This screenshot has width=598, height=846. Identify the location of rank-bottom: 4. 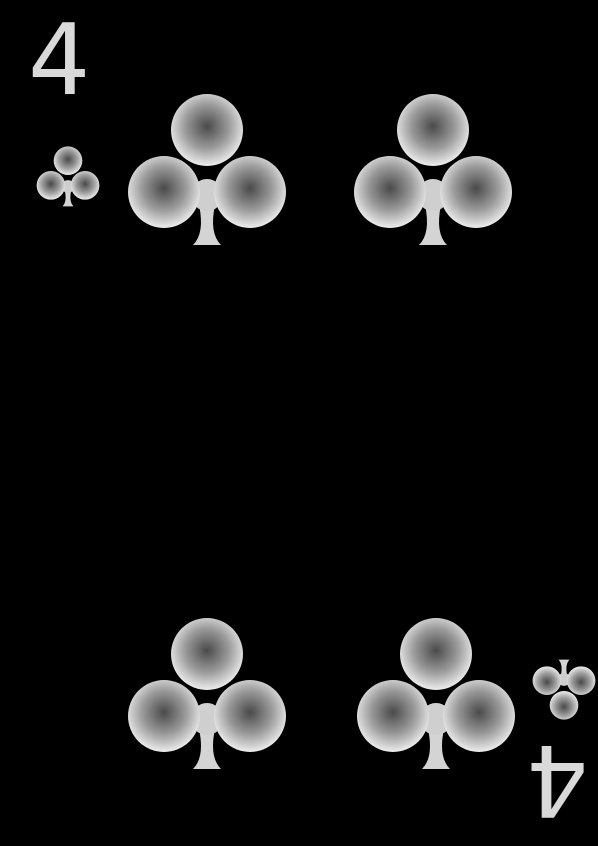
(557, 779).